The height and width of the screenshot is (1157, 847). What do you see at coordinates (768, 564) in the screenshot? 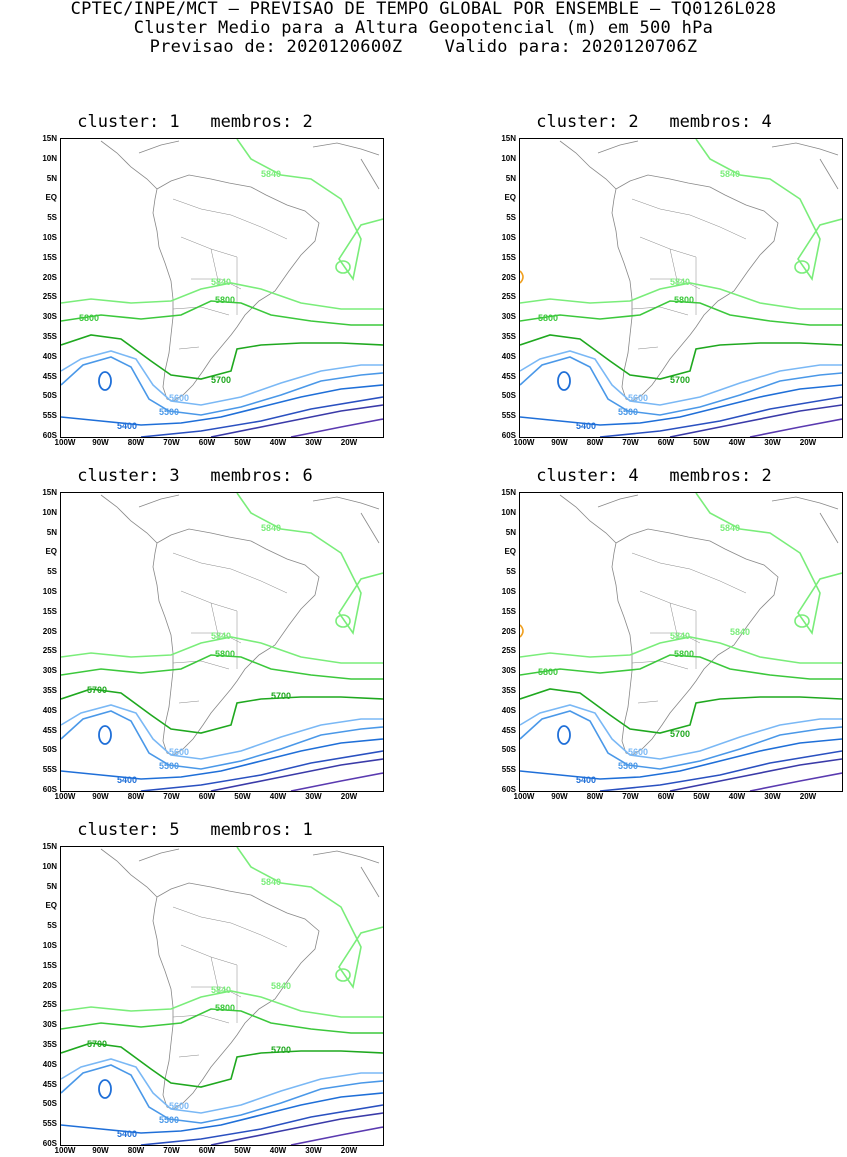
I see `contour-5840-north` at bounding box center [768, 564].